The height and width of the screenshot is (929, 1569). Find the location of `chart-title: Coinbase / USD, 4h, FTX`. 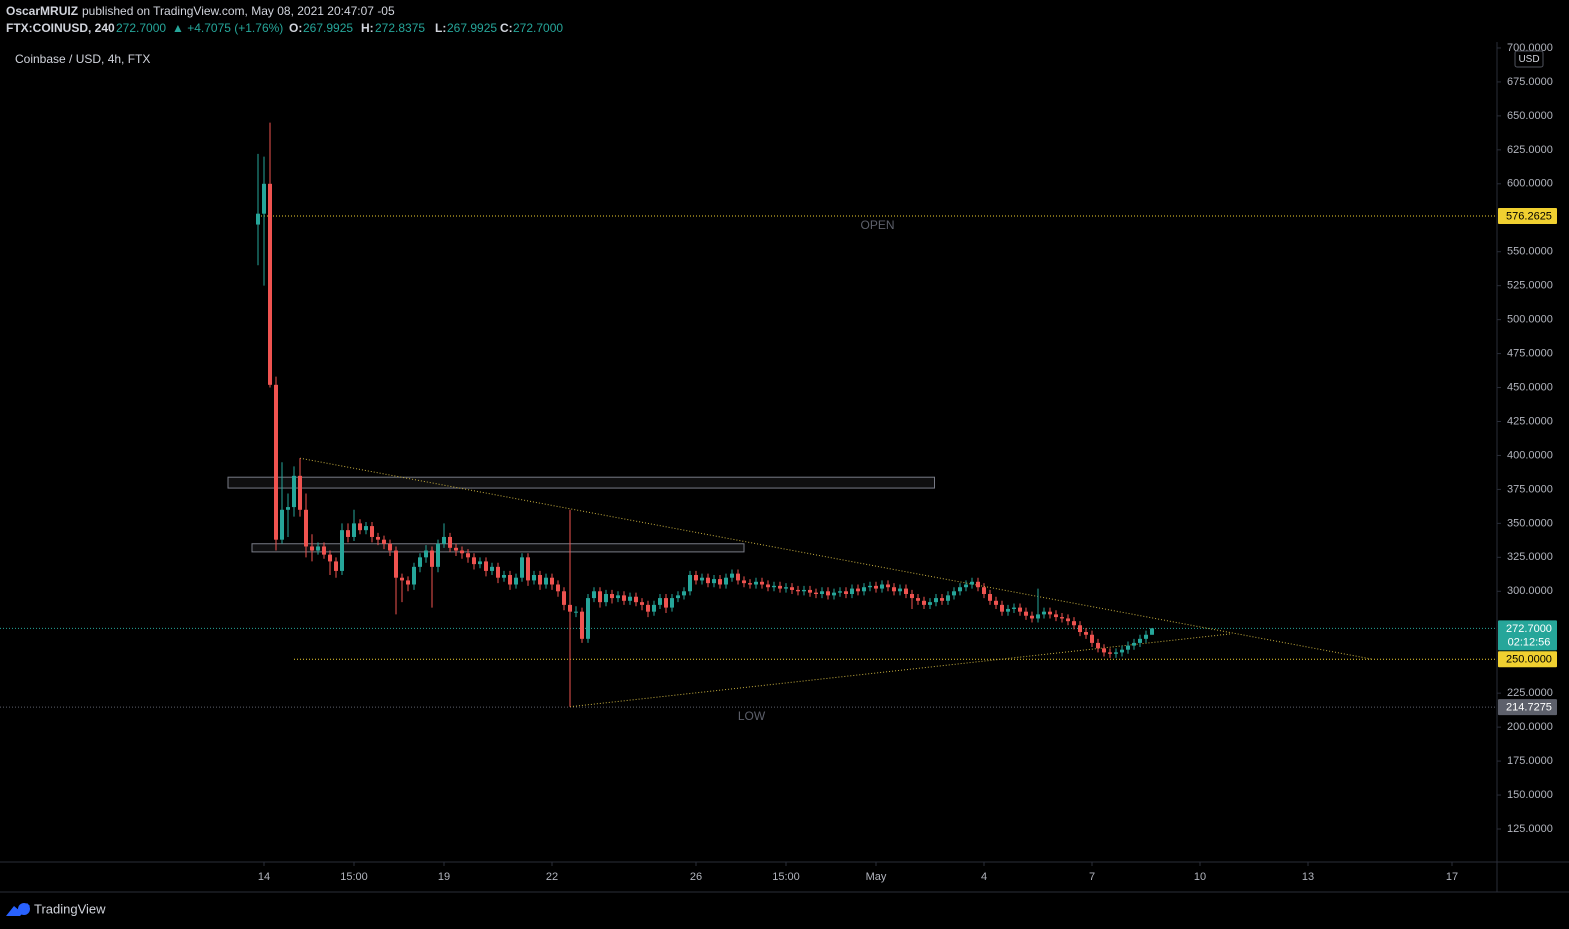

chart-title: Coinbase / USD, 4h, FTX is located at coordinates (82, 59).